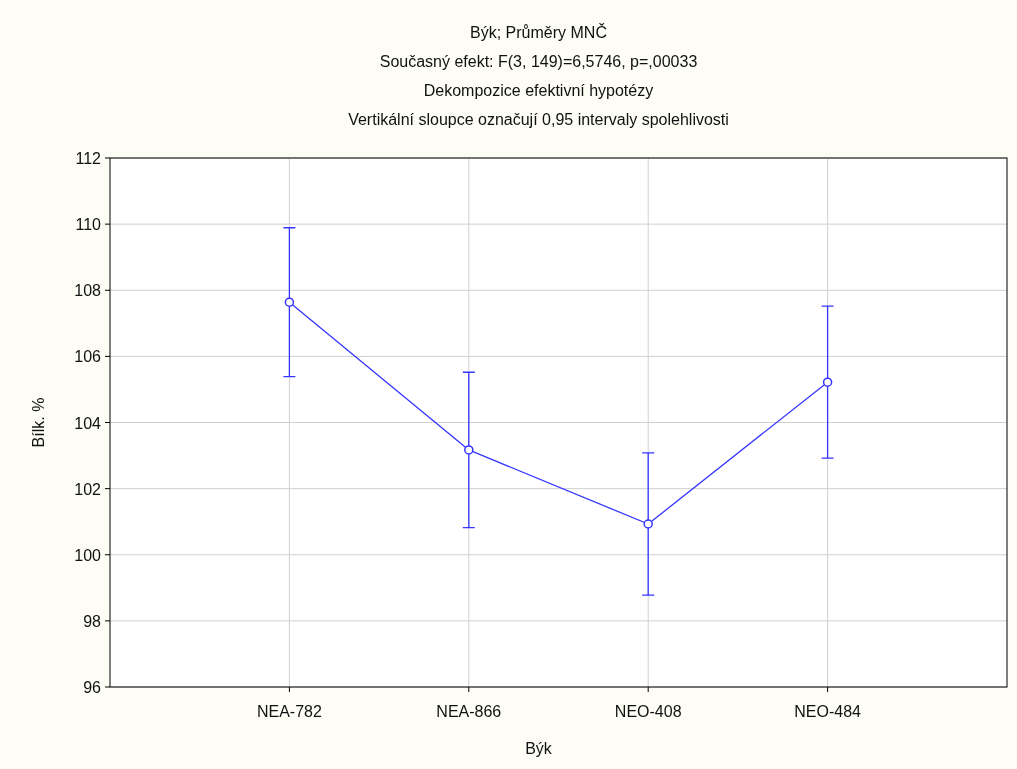 This screenshot has height=769, width=1017. What do you see at coordinates (538, 32) in the screenshot?
I see `chart-title: Býk; Průměry MNČ` at bounding box center [538, 32].